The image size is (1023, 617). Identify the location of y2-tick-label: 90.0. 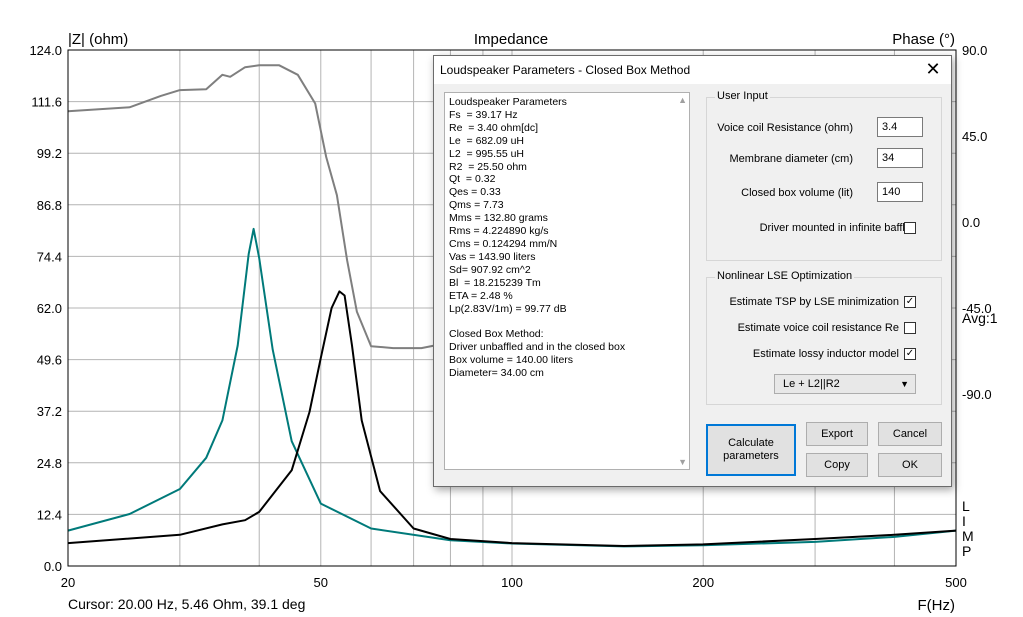
(974, 50).